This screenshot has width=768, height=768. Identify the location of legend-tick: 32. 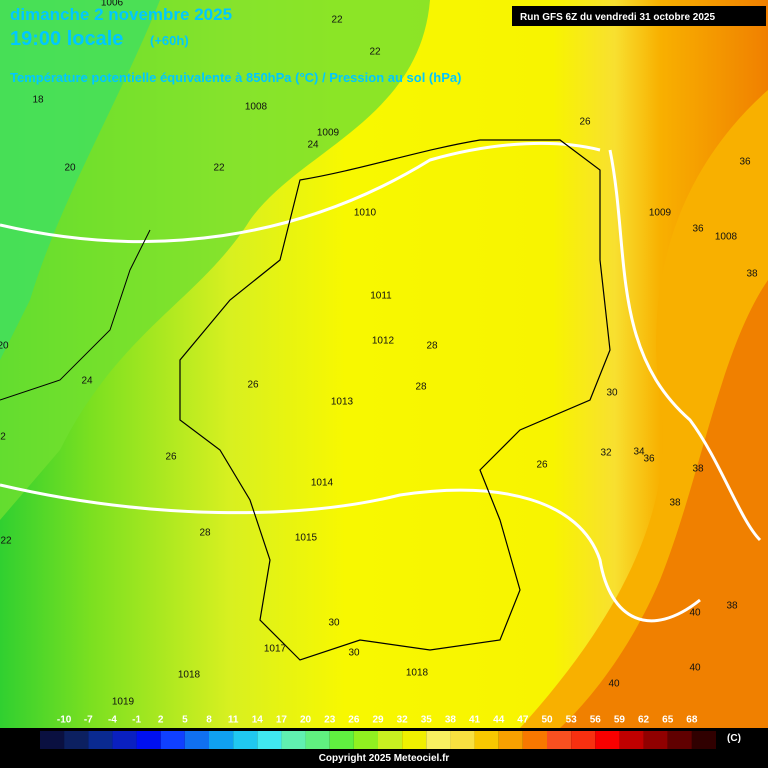
(403, 720).